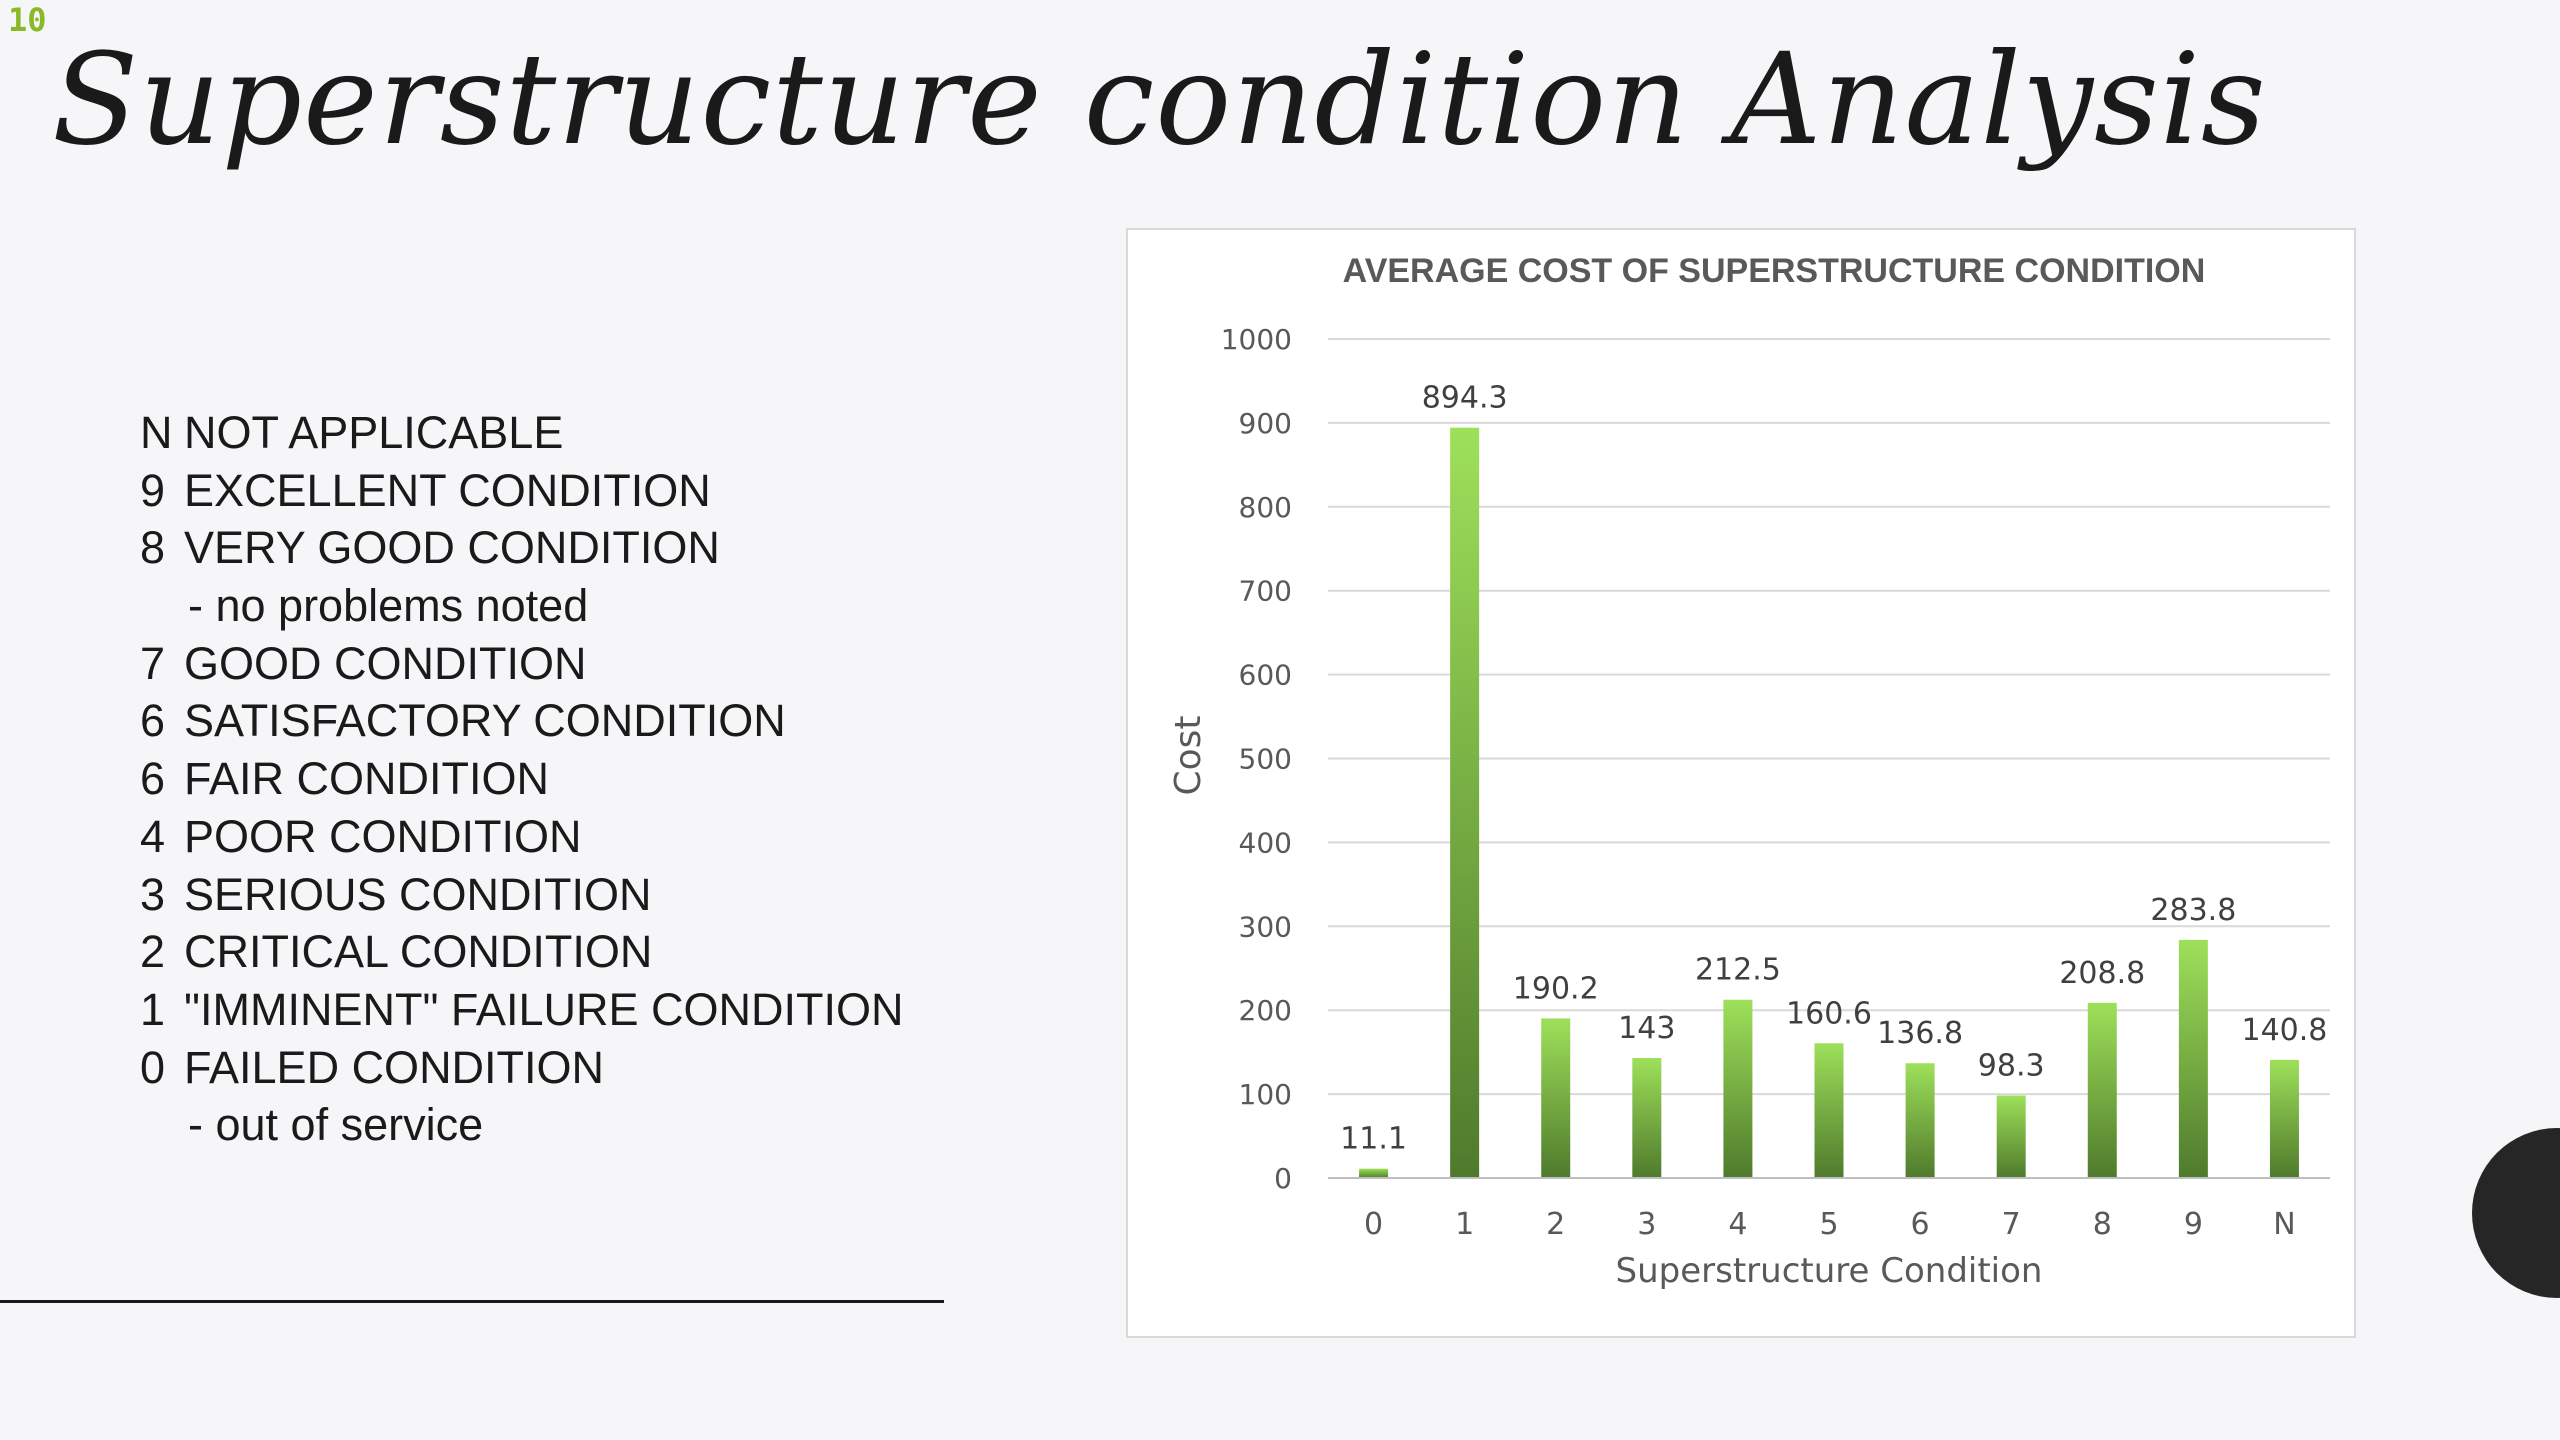 This screenshot has height=1440, width=2560. What do you see at coordinates (1265, 1094) in the screenshot?
I see `y-tick-label: 100` at bounding box center [1265, 1094].